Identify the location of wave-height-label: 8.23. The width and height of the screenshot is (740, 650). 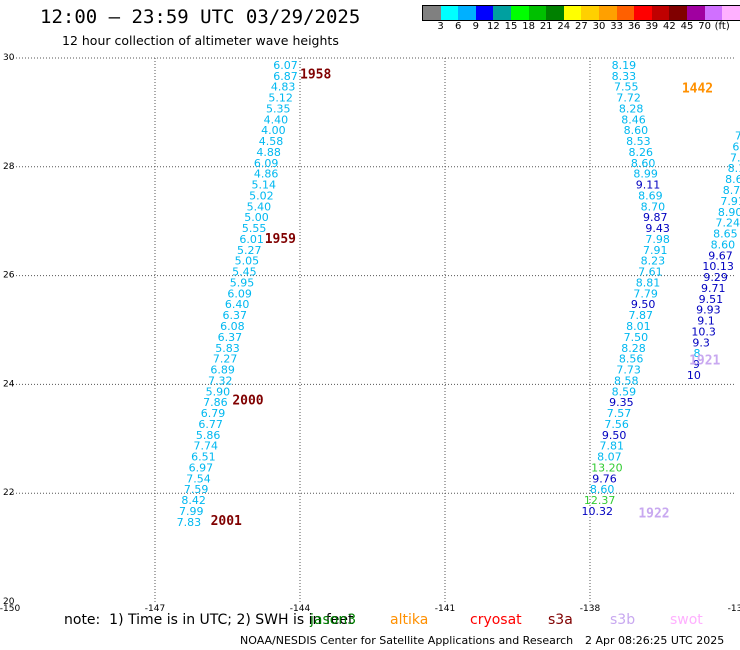
(653, 261).